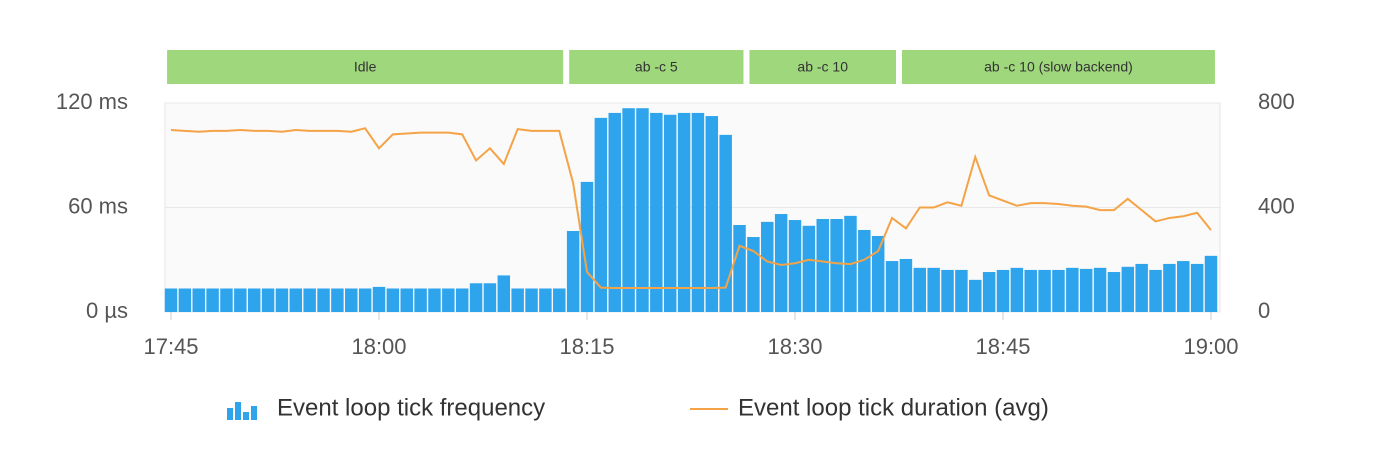 The image size is (1388, 462). I want to click on x-tick-label: 18:30, so click(794, 346).